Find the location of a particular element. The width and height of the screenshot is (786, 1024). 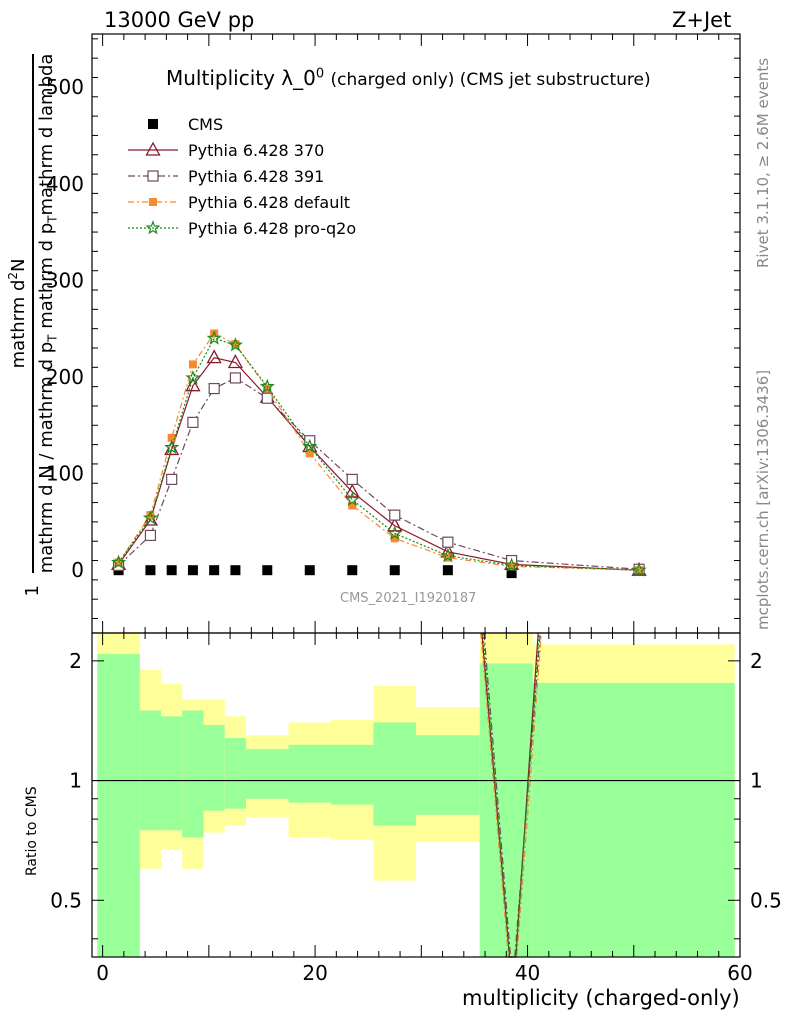

rtick-label-left-2: 2 is located at coordinates (75, 661).